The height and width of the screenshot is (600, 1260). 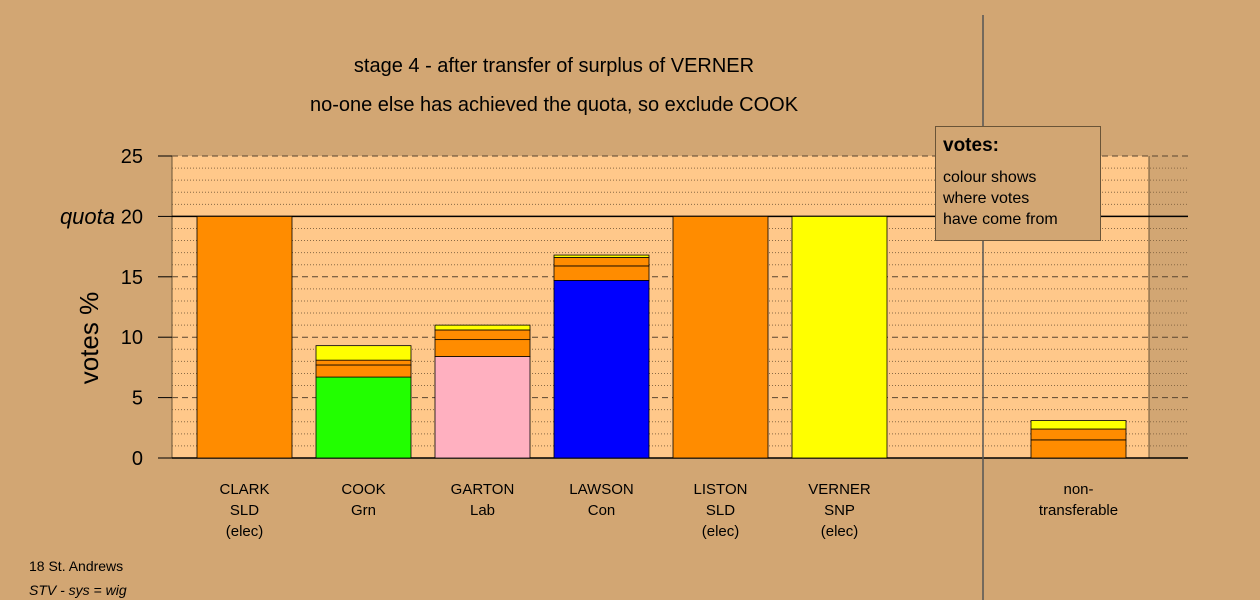 I want to click on y-tick-label: 25, so click(x=132, y=157).